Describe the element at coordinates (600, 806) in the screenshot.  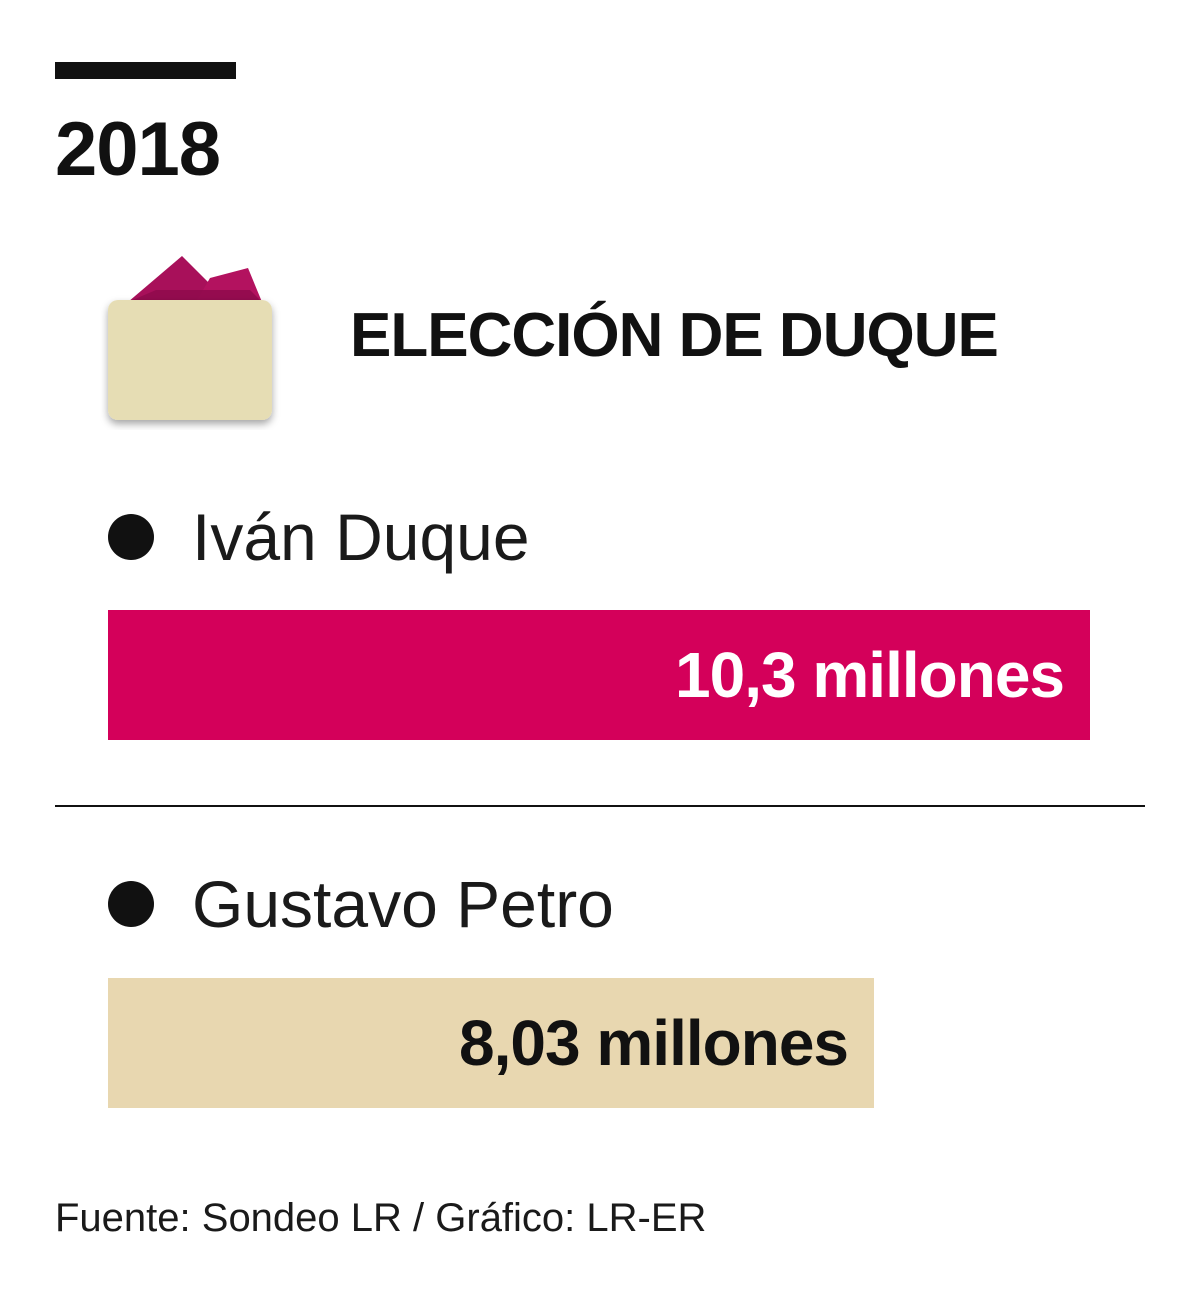
I see `divider` at that location.